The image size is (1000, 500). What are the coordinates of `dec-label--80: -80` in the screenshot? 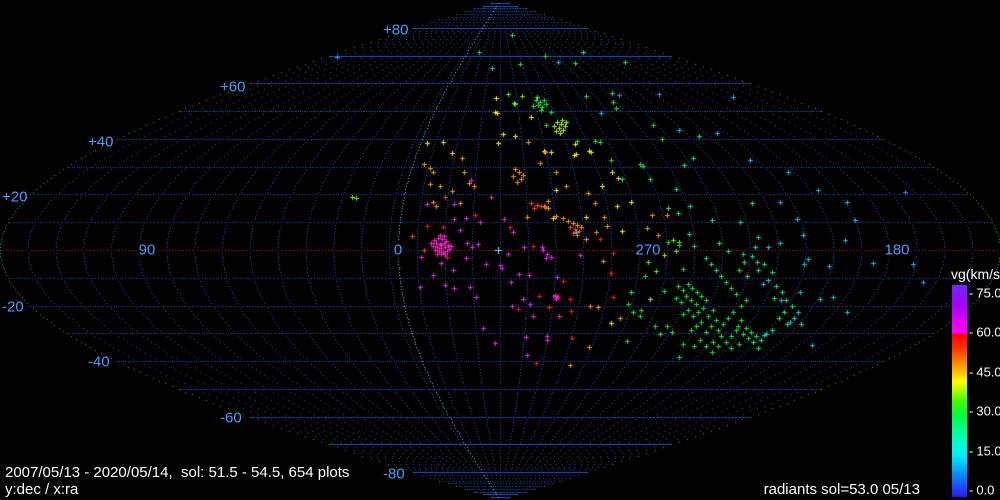 It's located at (394, 474).